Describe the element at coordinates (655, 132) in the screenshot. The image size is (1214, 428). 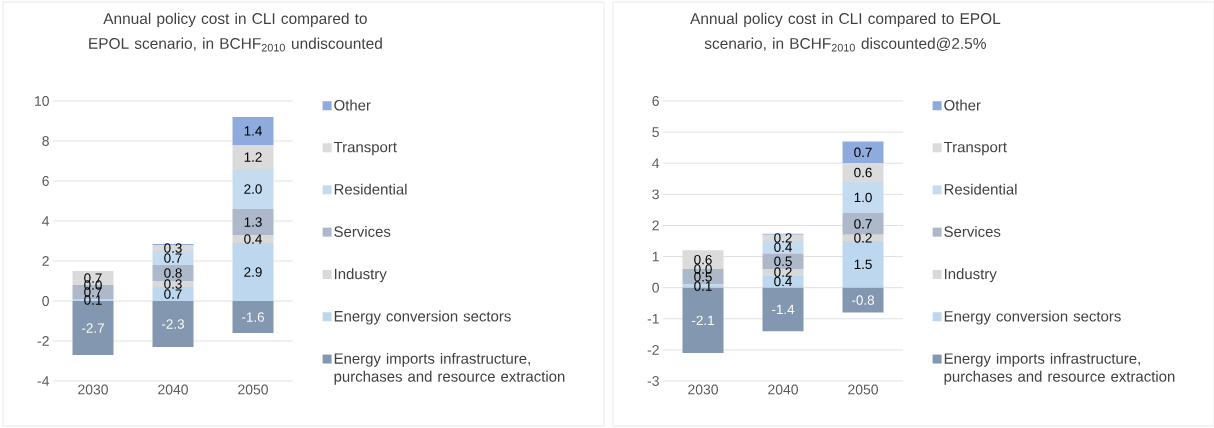
I see `y-tick-label: 5` at that location.